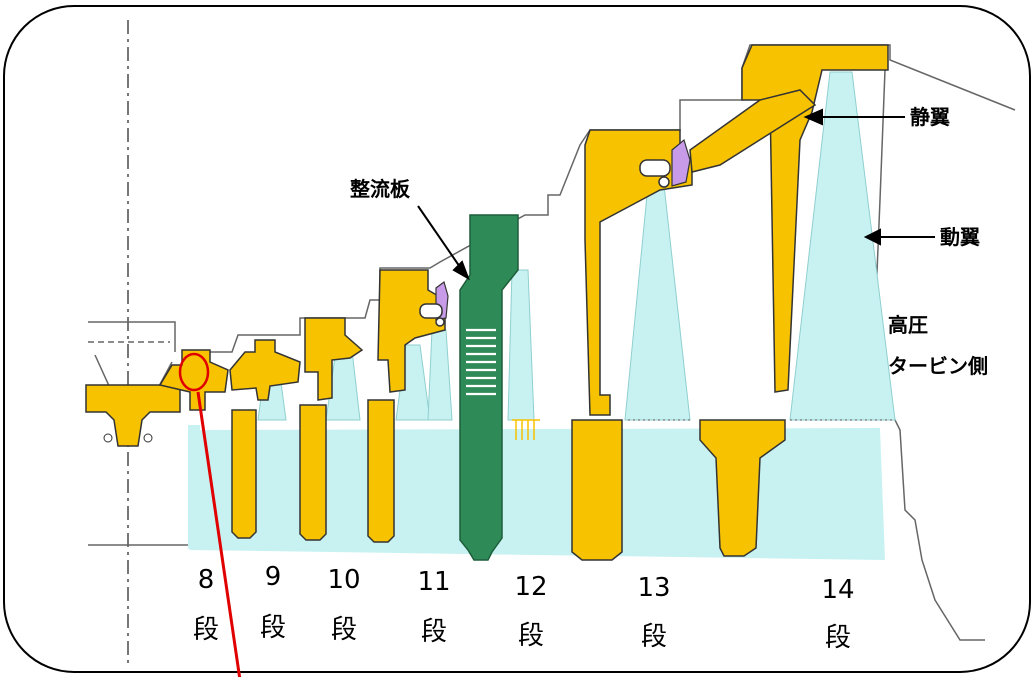 Image resolution: width=1035 pixels, height=677 pixels. What do you see at coordinates (545, 243) in the screenshot?
I see `seal-ovals` at bounding box center [545, 243].